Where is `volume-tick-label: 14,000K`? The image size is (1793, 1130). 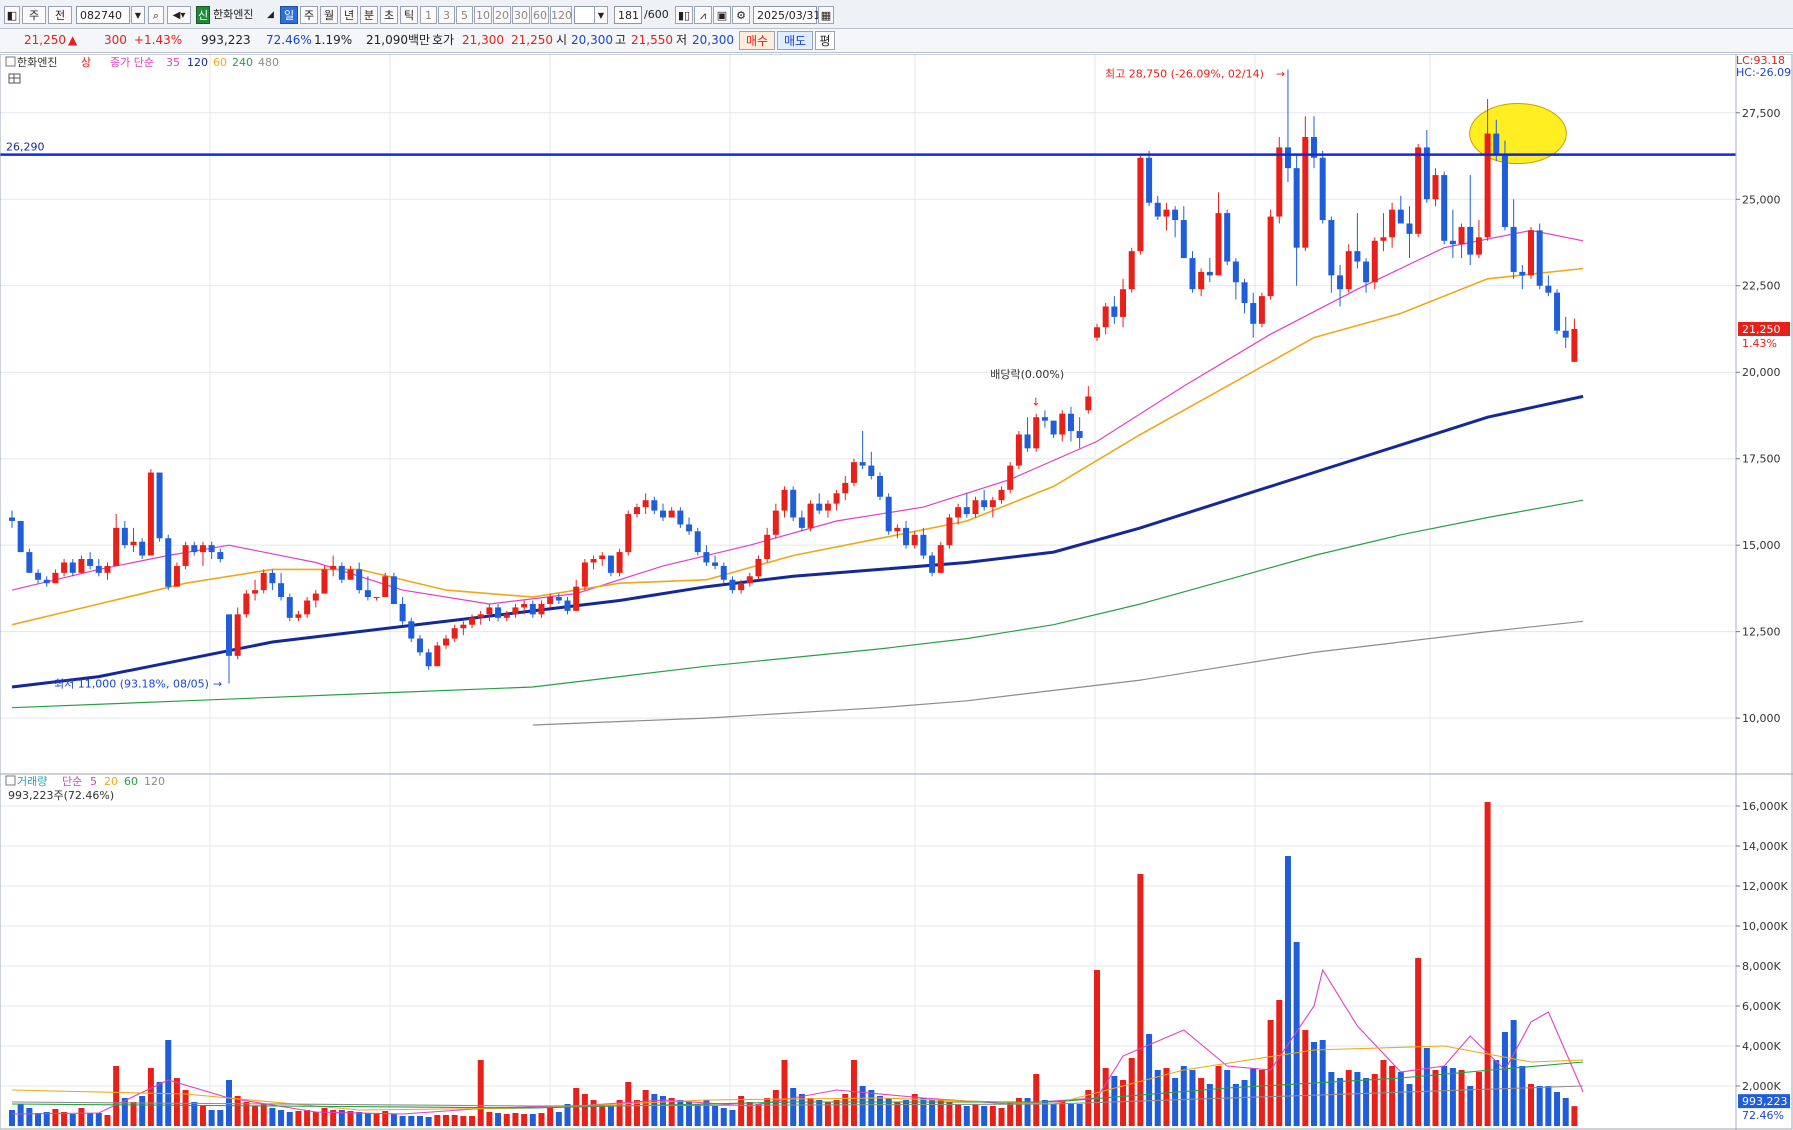 volume-tick-label: 14,000K is located at coordinates (1765, 846).